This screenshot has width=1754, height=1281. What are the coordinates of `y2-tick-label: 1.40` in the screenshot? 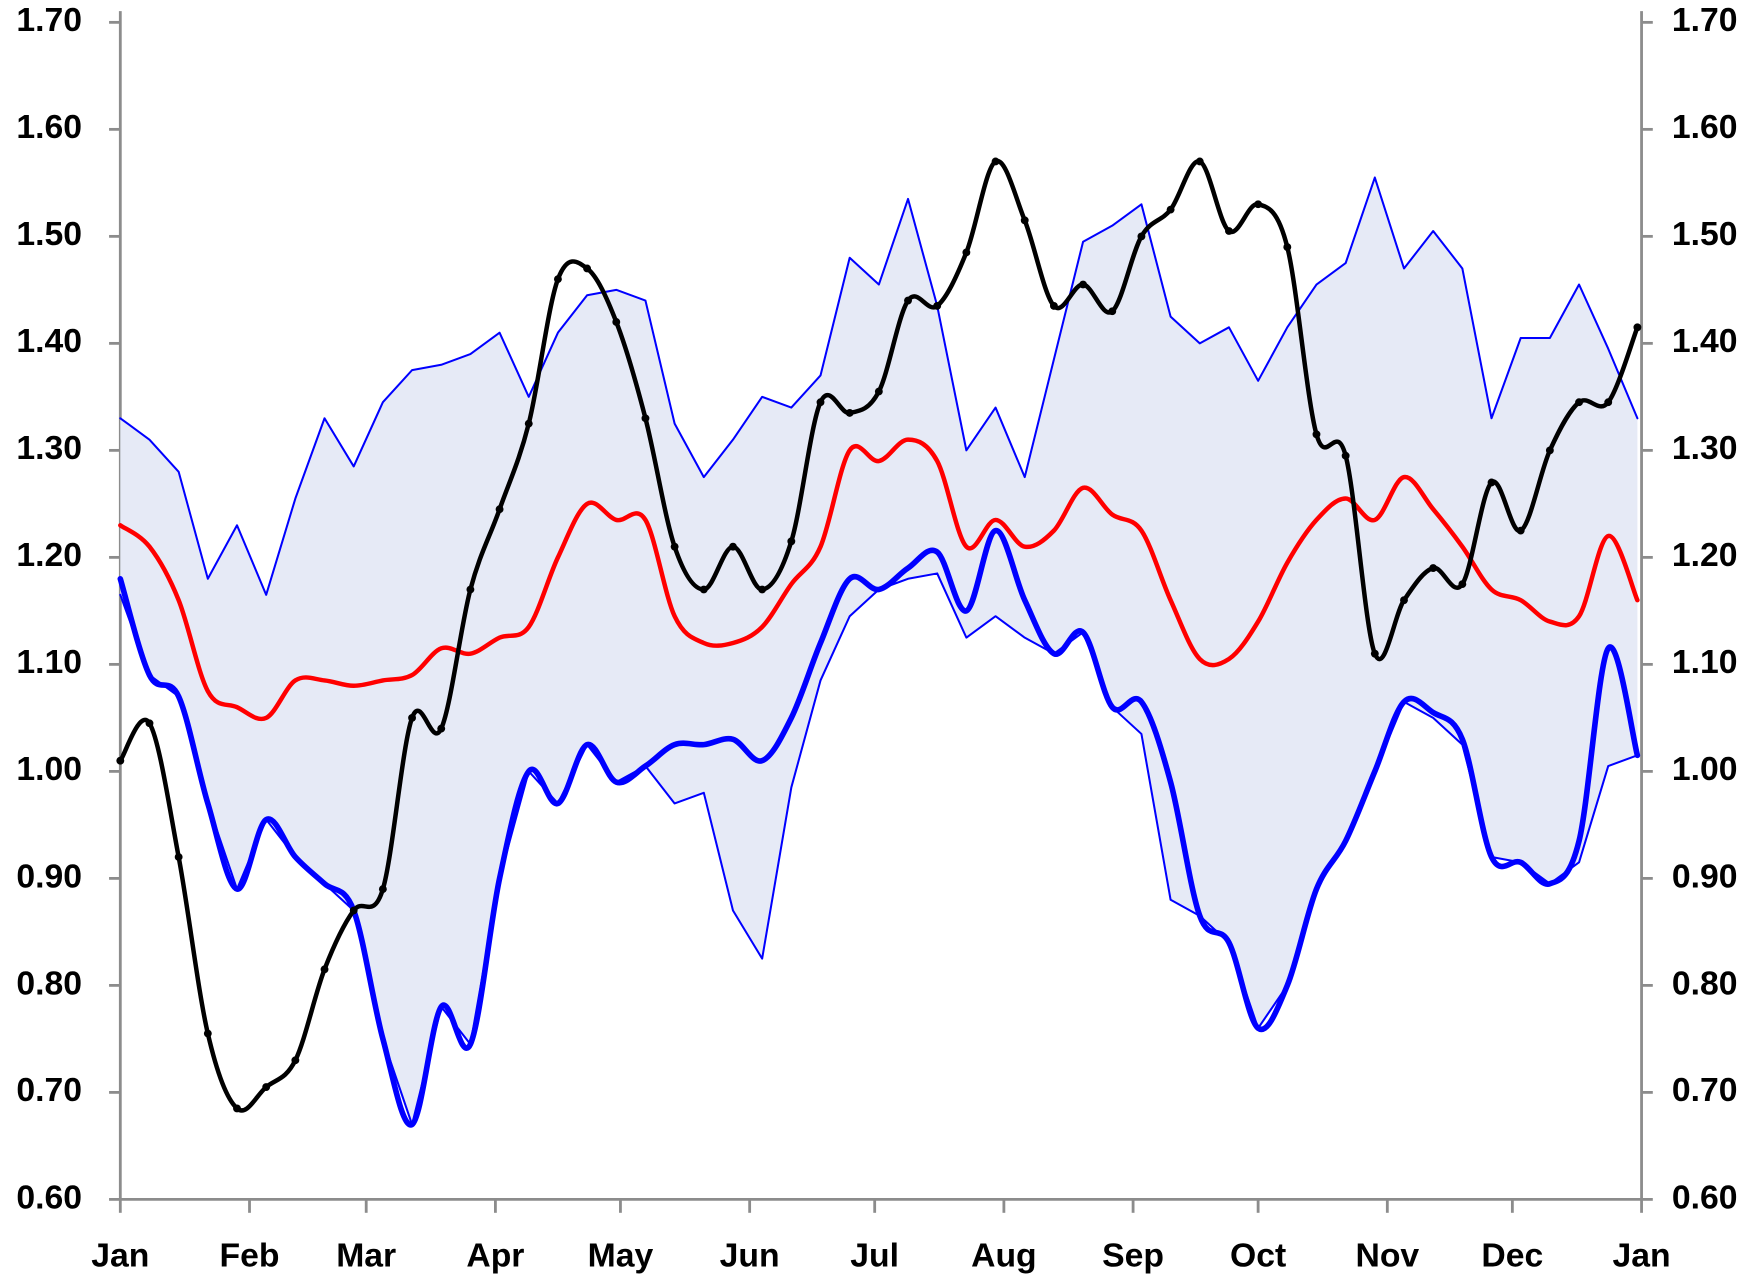 It's located at (1705, 341).